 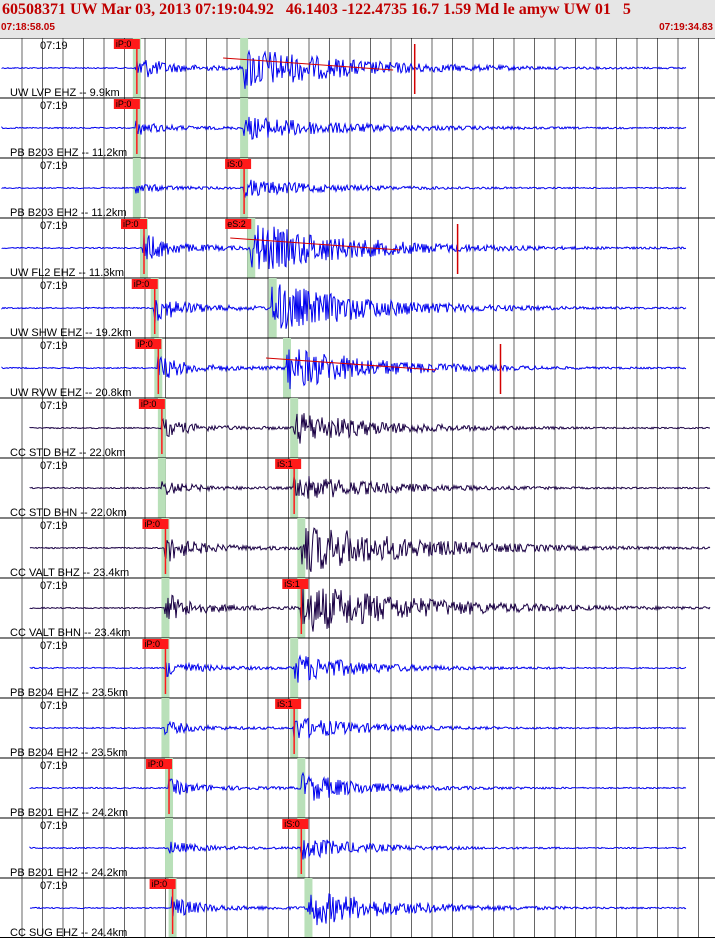 I want to click on station-label: PB B204 EH2 -- 23.5km, so click(x=68, y=753).